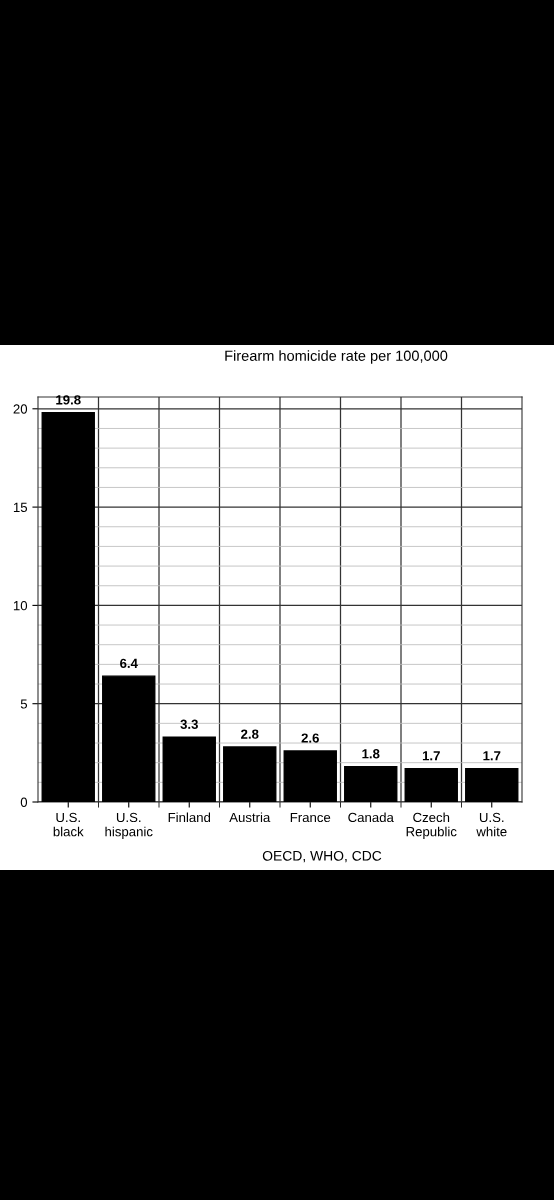 The width and height of the screenshot is (554, 1200). Describe the element at coordinates (371, 817) in the screenshot. I see `x-tick-label: Canada` at that location.